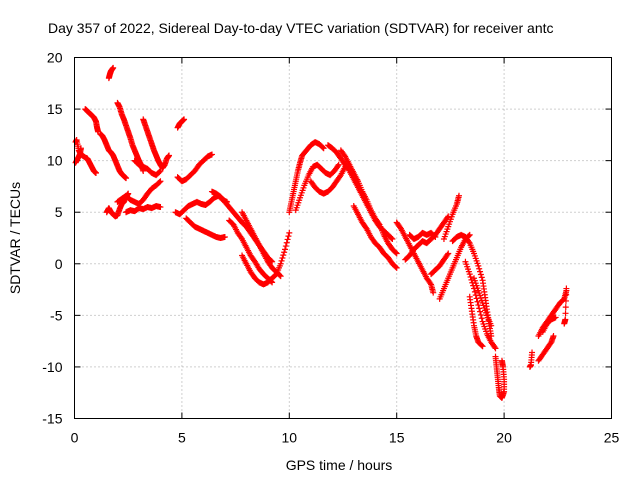 The height and width of the screenshot is (480, 640). Describe the element at coordinates (75, 438) in the screenshot. I see `x-tick-label: 0` at that location.